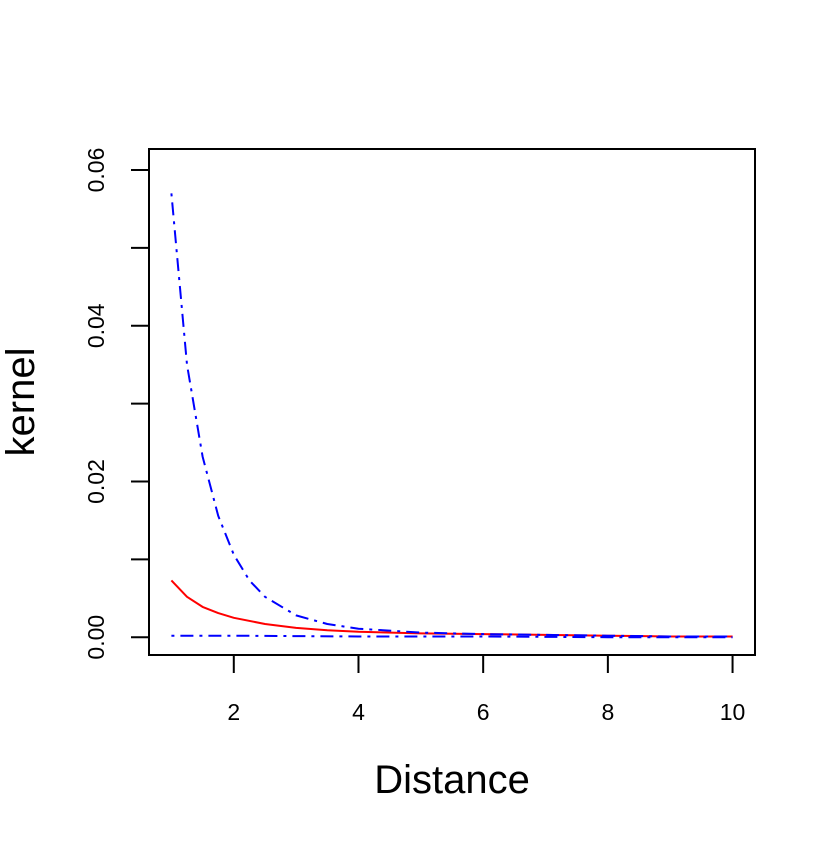  What do you see at coordinates (21, 402) in the screenshot?
I see `y-axis-title: kernel` at bounding box center [21, 402].